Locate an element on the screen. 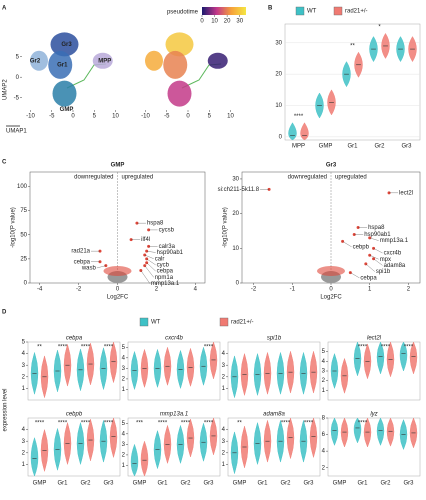 This screenshot has height=500, width=426. x-tick-label: 4 is located at coordinates (196, 290).